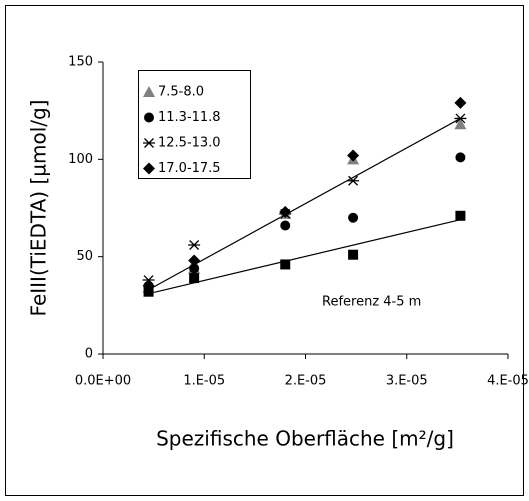  What do you see at coordinates (304, 257) in the screenshot?
I see `trendline` at bounding box center [304, 257].